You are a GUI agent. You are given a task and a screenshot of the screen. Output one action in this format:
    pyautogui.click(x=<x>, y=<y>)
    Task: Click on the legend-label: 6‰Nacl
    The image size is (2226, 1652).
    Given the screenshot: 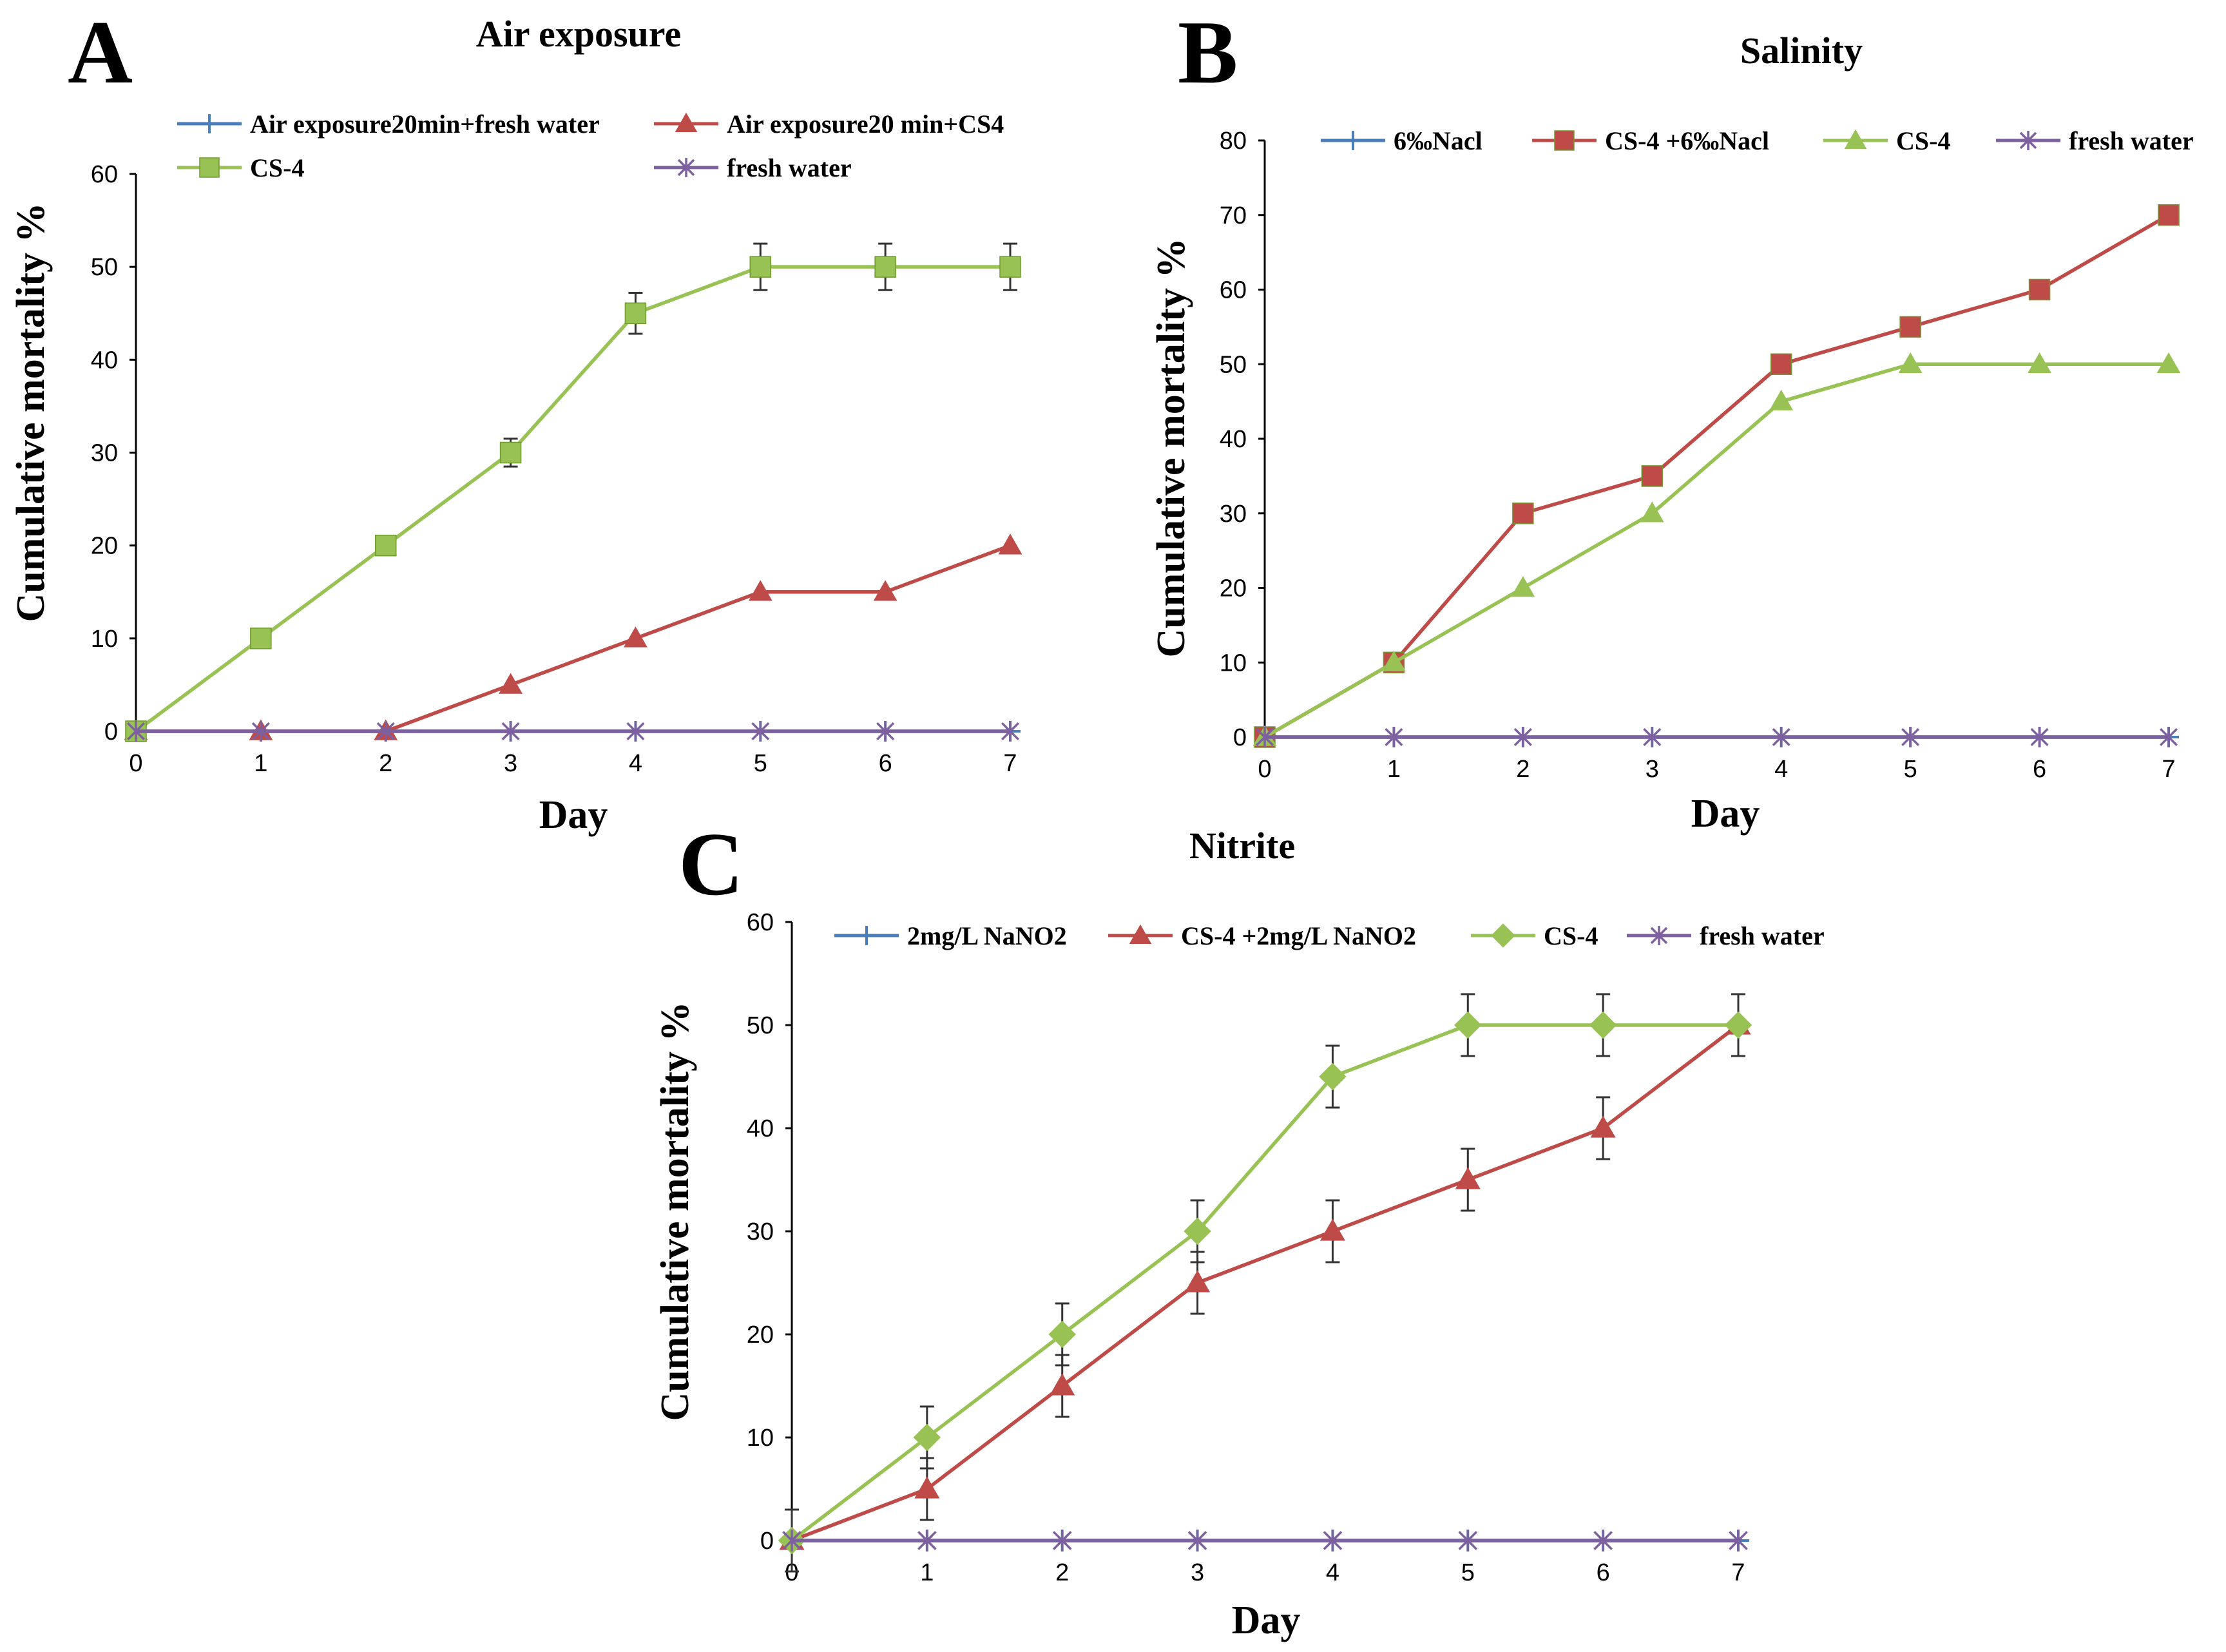 What is the action you would take?
    pyautogui.click(x=1438, y=140)
    